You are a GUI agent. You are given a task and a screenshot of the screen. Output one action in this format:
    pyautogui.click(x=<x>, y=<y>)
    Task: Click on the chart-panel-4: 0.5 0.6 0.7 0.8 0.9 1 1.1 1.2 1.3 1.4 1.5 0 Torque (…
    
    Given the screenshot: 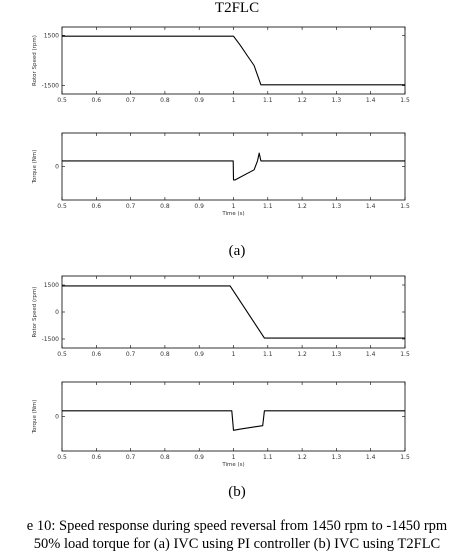 What is the action you would take?
    pyautogui.click(x=221, y=424)
    